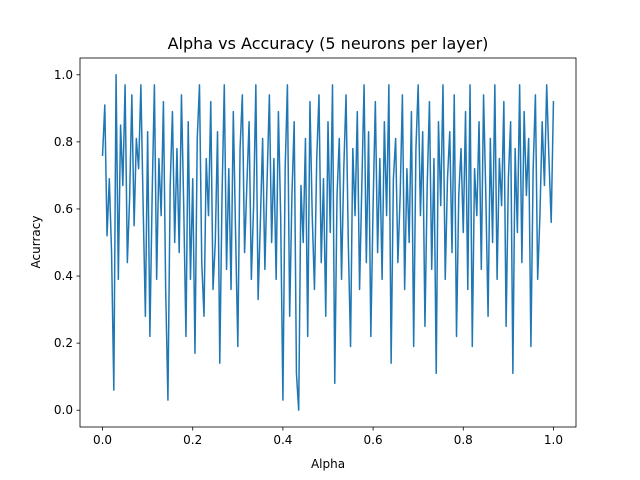  Describe the element at coordinates (282, 440) in the screenshot. I see `x-tick-label: 0.4` at that location.